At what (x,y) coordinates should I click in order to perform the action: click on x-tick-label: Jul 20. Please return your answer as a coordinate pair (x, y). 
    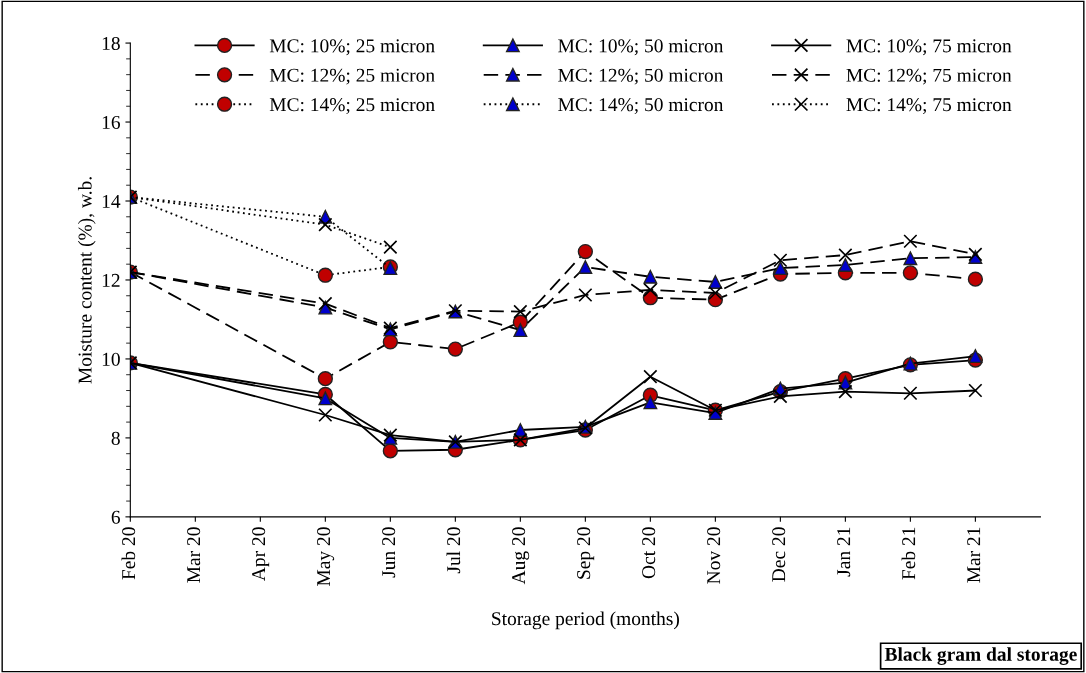
    Looking at the image, I should click on (453, 550).